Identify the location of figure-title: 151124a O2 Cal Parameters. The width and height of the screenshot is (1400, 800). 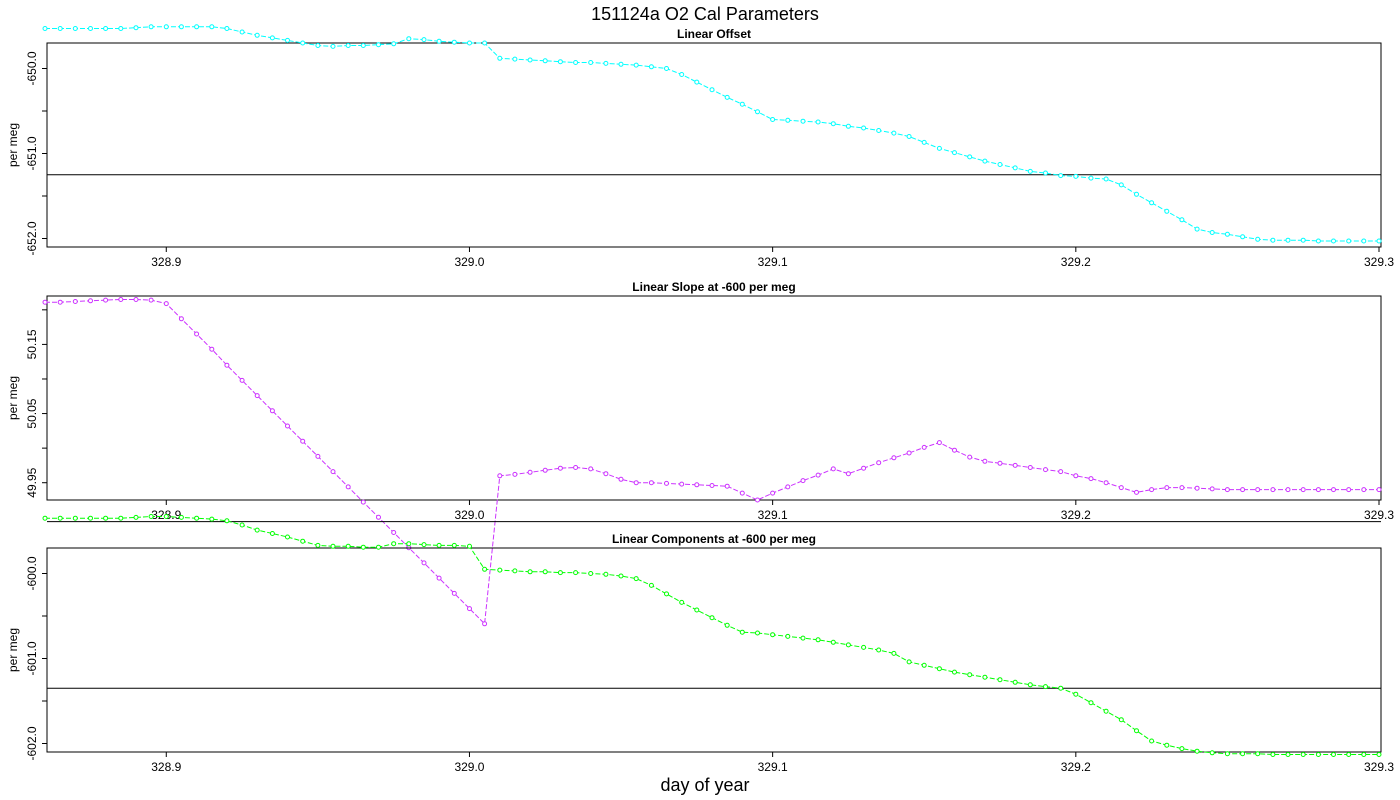
(705, 14).